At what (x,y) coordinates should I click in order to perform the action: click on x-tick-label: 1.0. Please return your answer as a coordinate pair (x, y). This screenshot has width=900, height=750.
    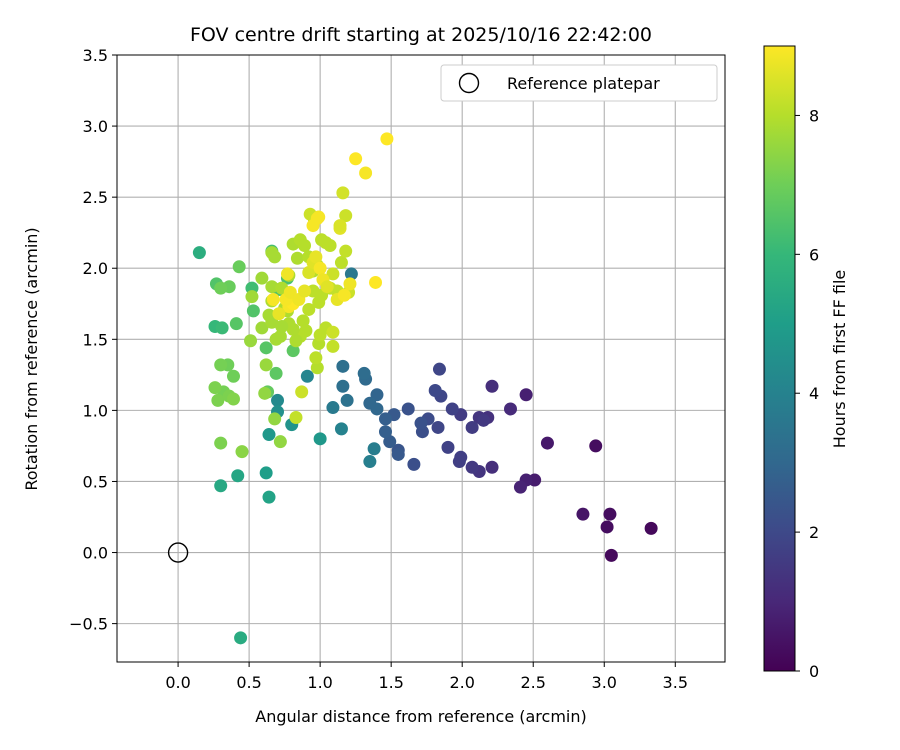
    Looking at the image, I should click on (319, 682).